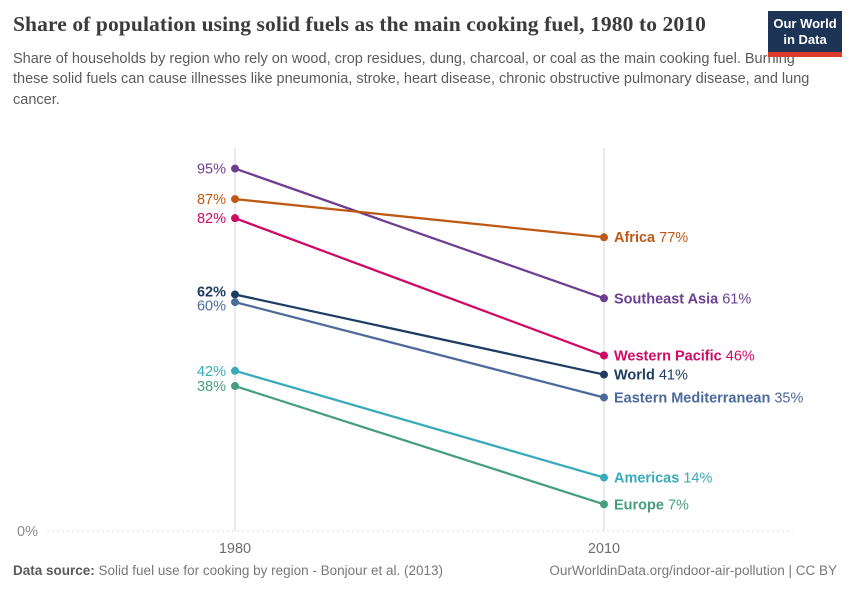 This screenshot has width=850, height=600. I want to click on series-start-value-label: 95%, so click(211, 170).